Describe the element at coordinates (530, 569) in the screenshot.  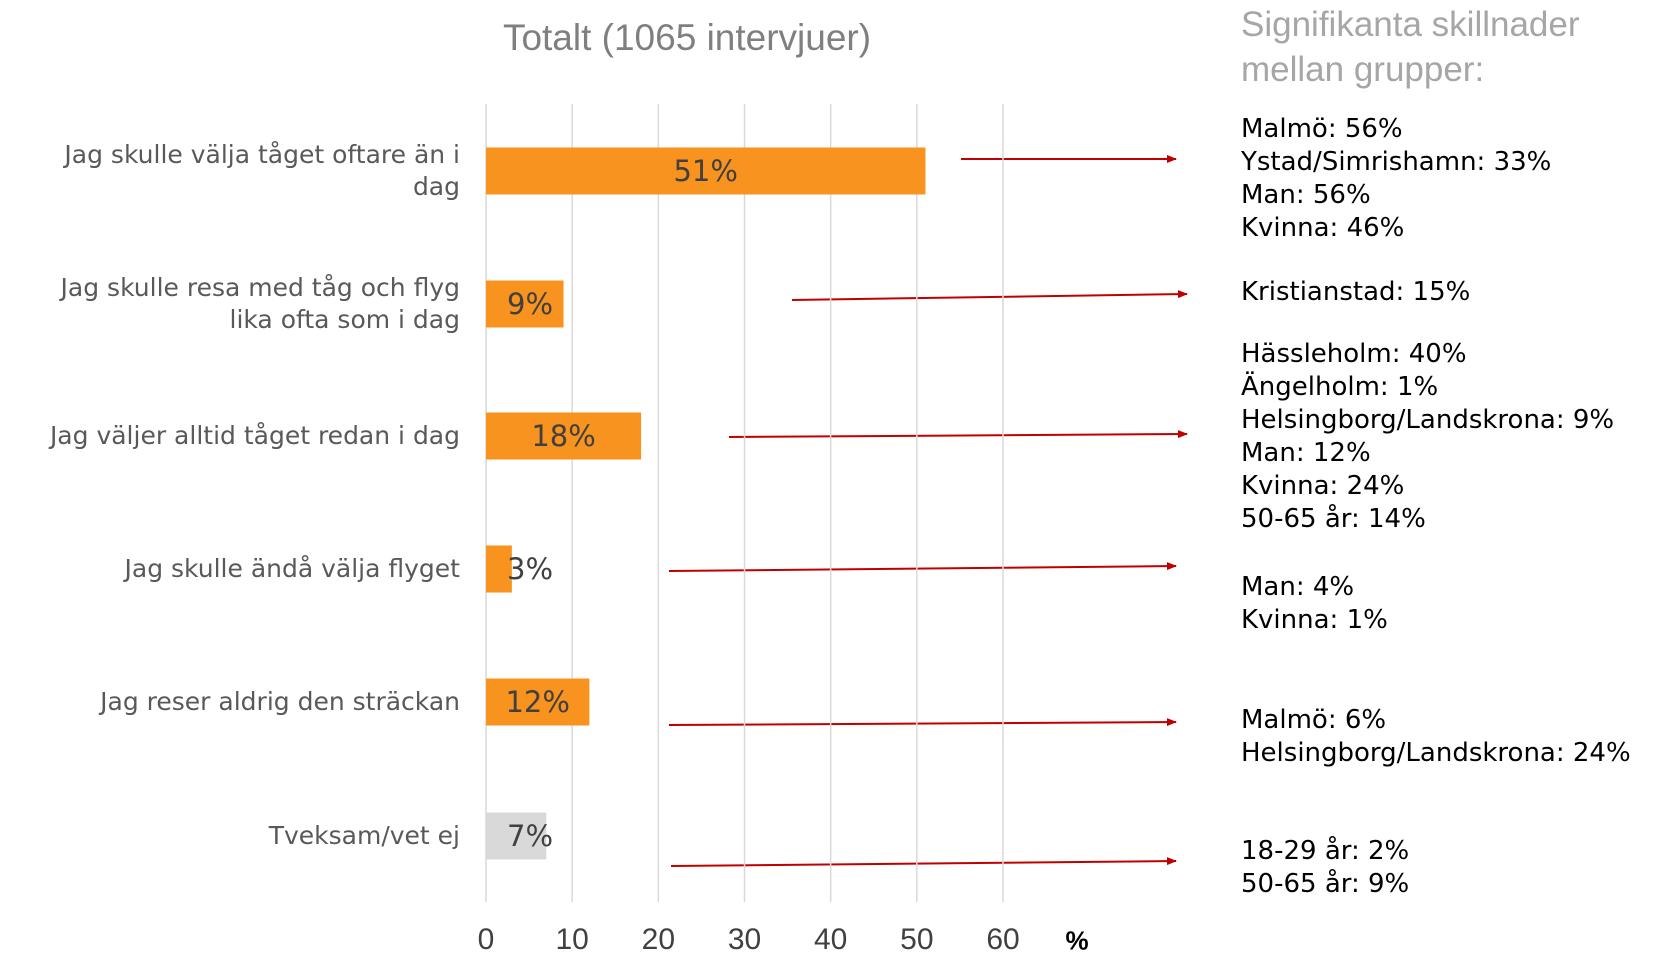
I see `value-label: 3%` at that location.